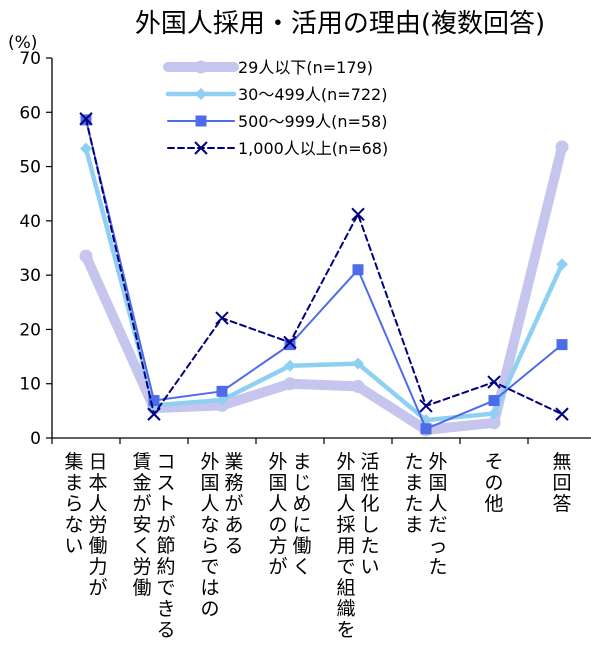 This screenshot has width=591, height=661. I want to click on legend-item: 1,000人以上(n=68), so click(277, 148).